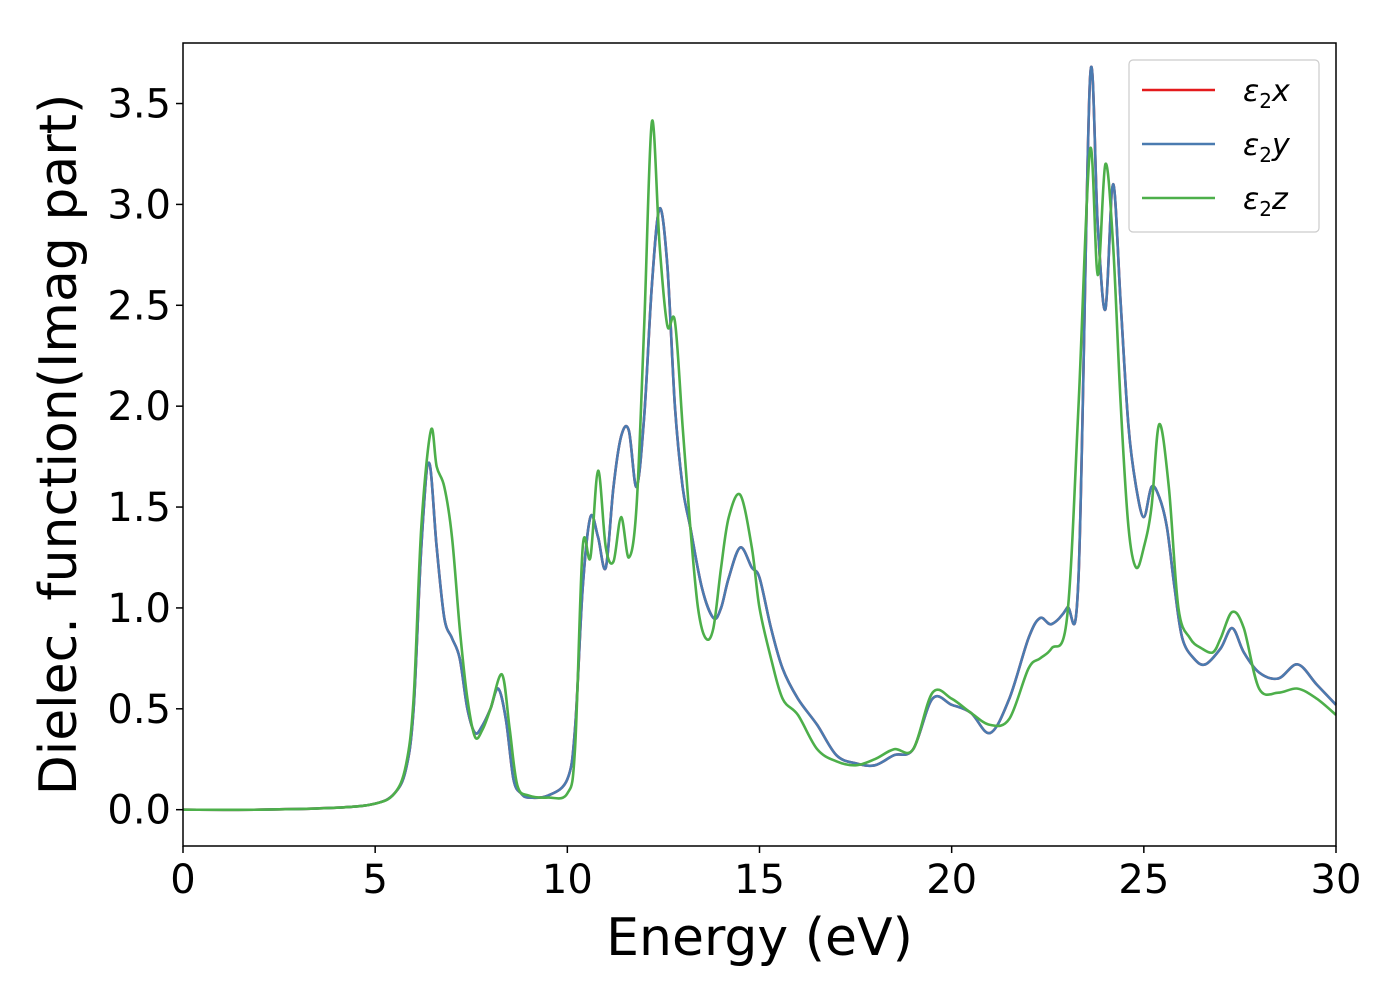  What do you see at coordinates (139, 710) in the screenshot?
I see `y-tick-label: 0.5` at bounding box center [139, 710].